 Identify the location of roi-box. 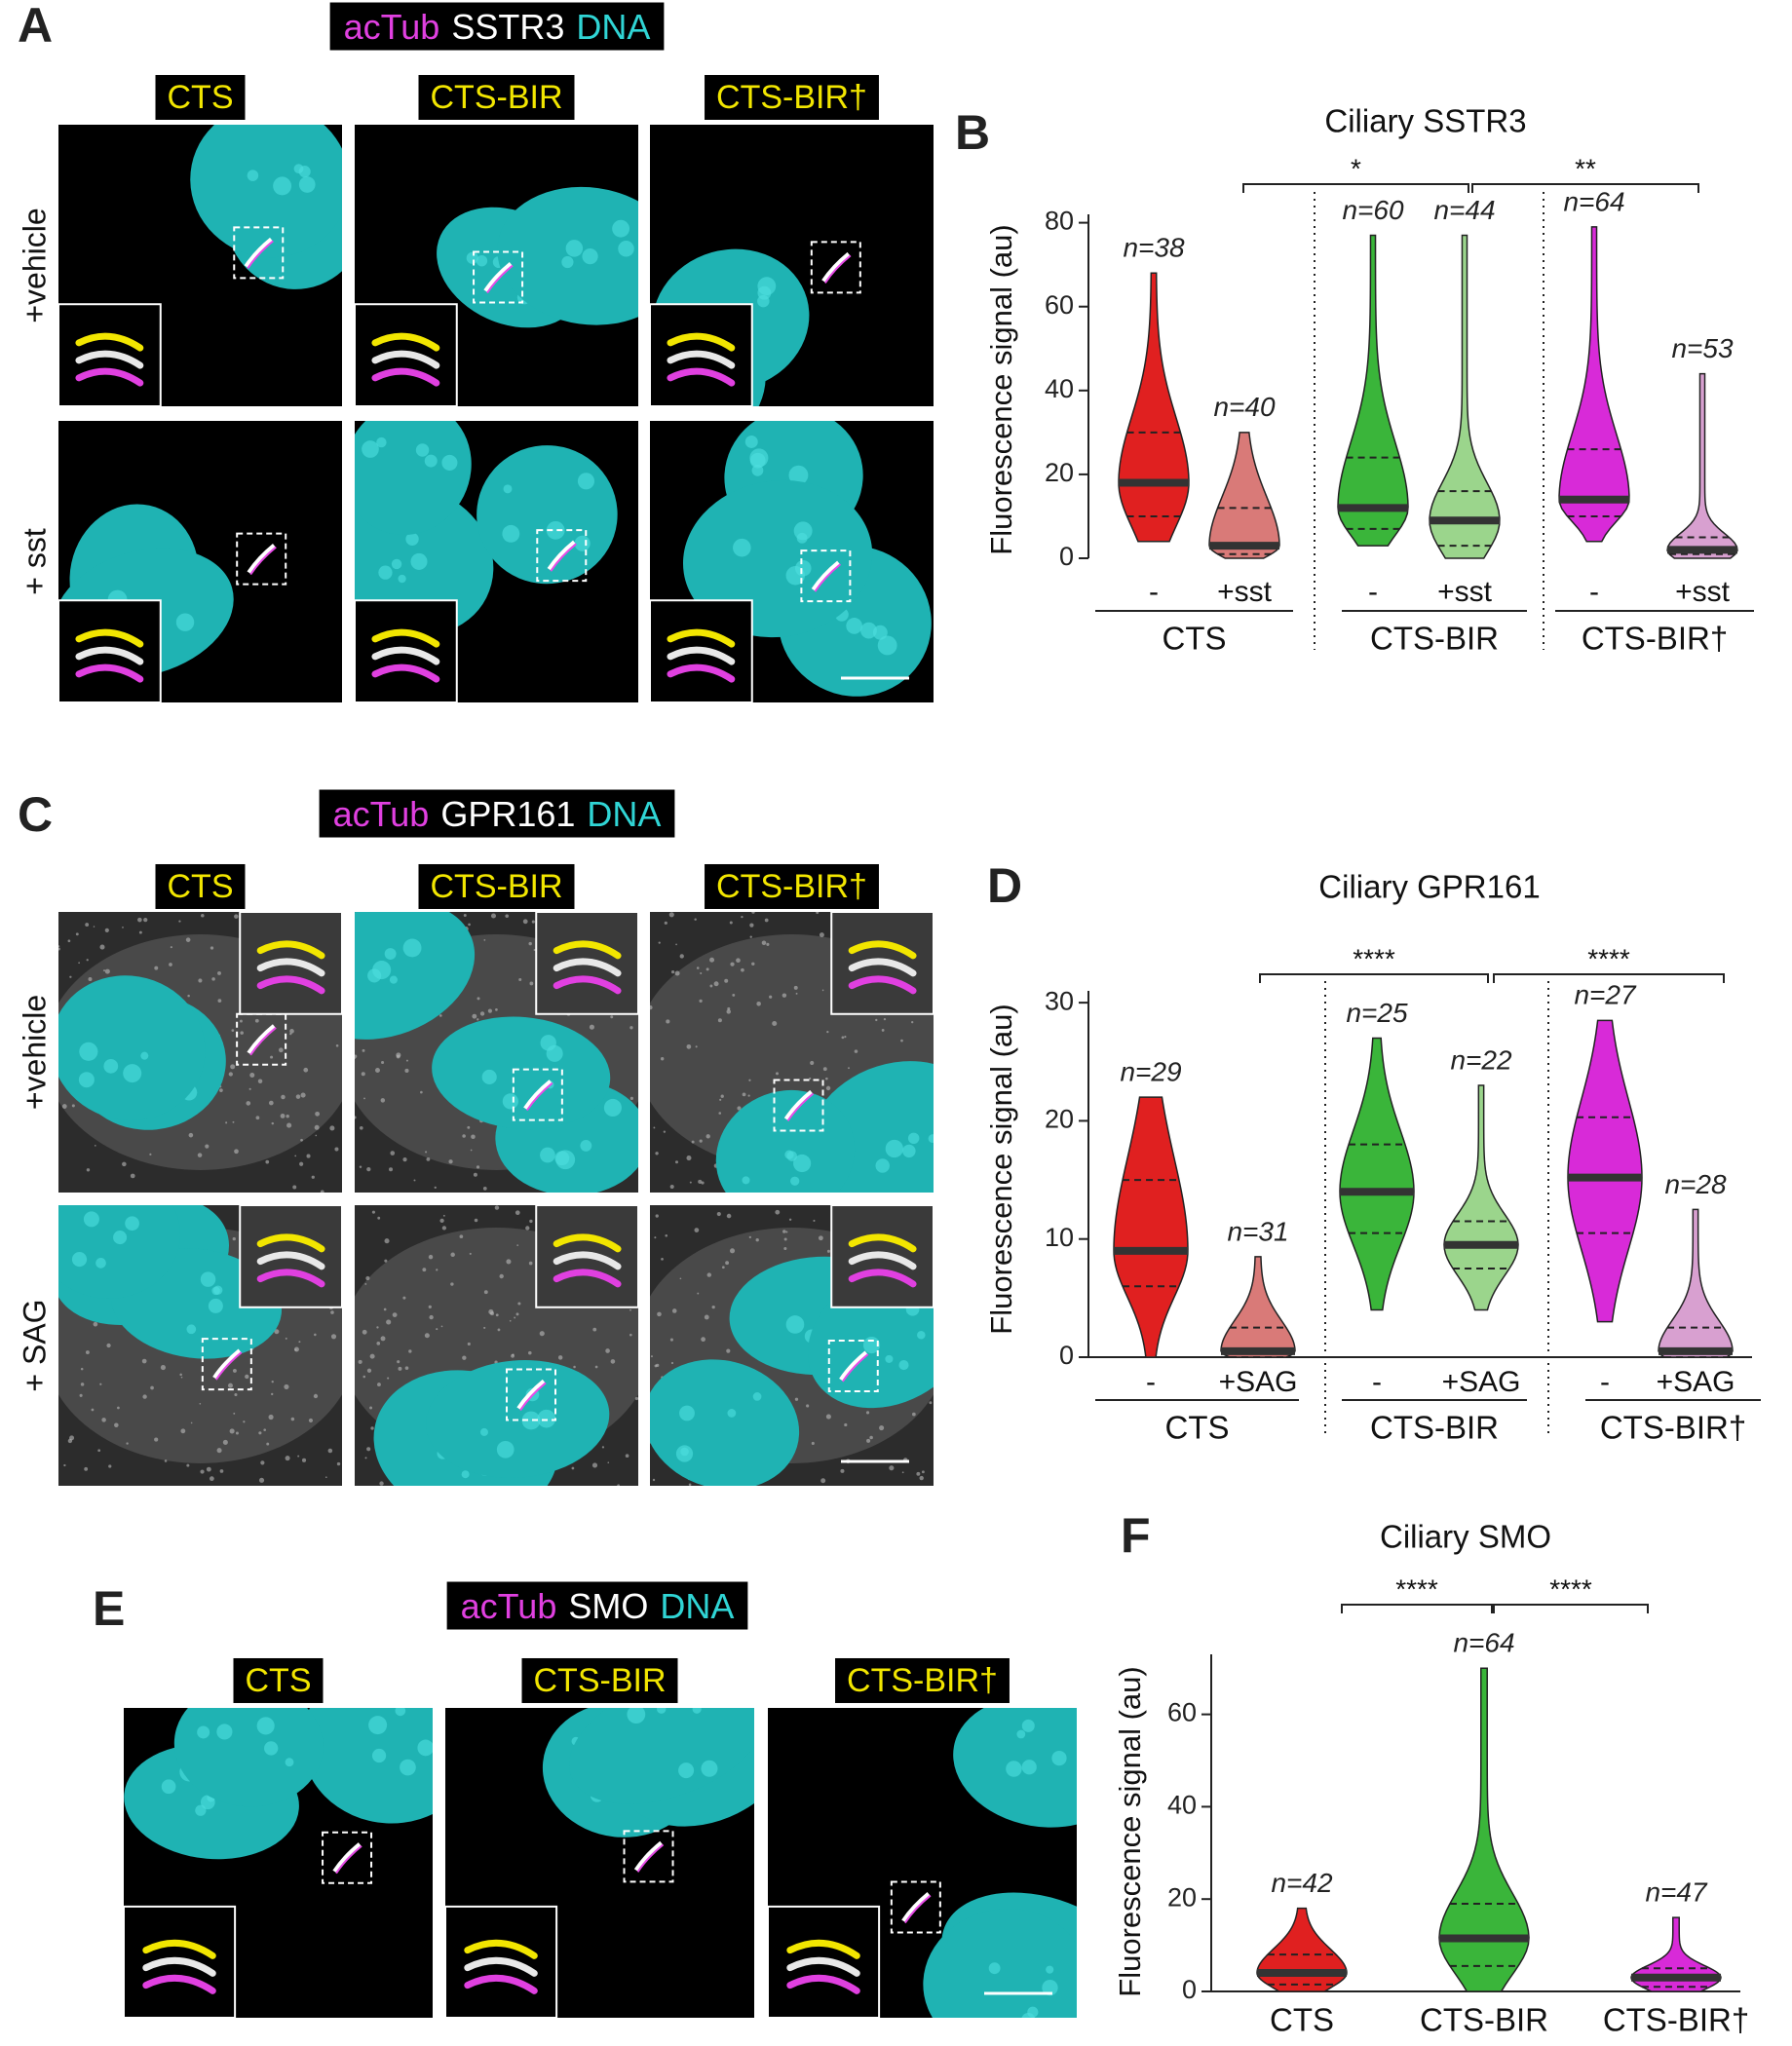
(259, 253).